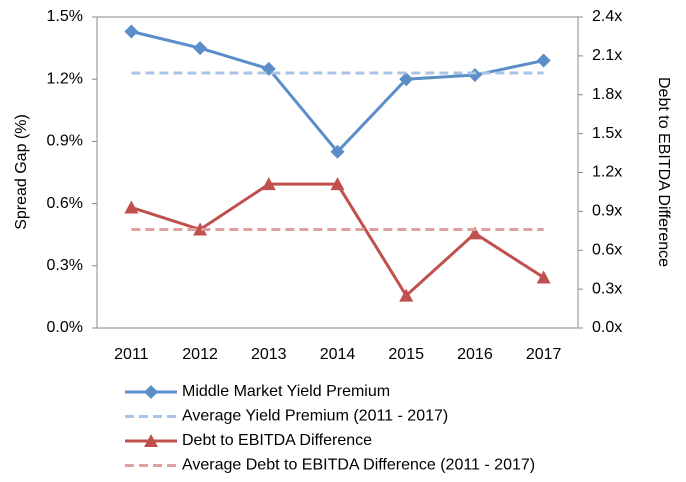 This screenshot has height=482, width=686. I want to click on legend-label: Debt to EBITDA Difference, so click(277, 440).